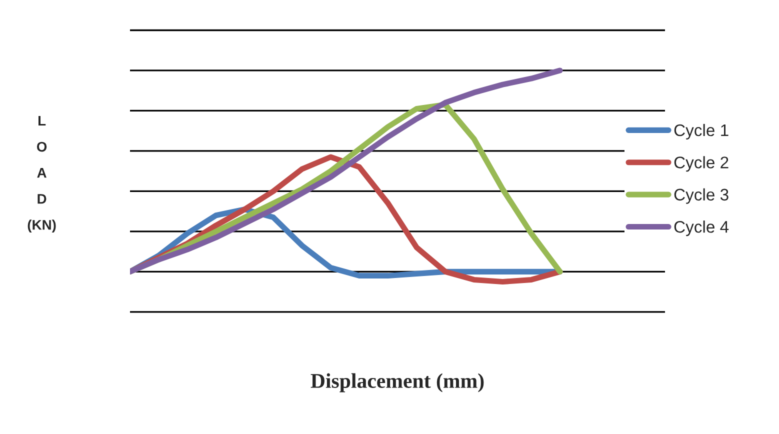  Describe the element at coordinates (701, 132) in the screenshot. I see `legend-label: Cycle 1` at that location.